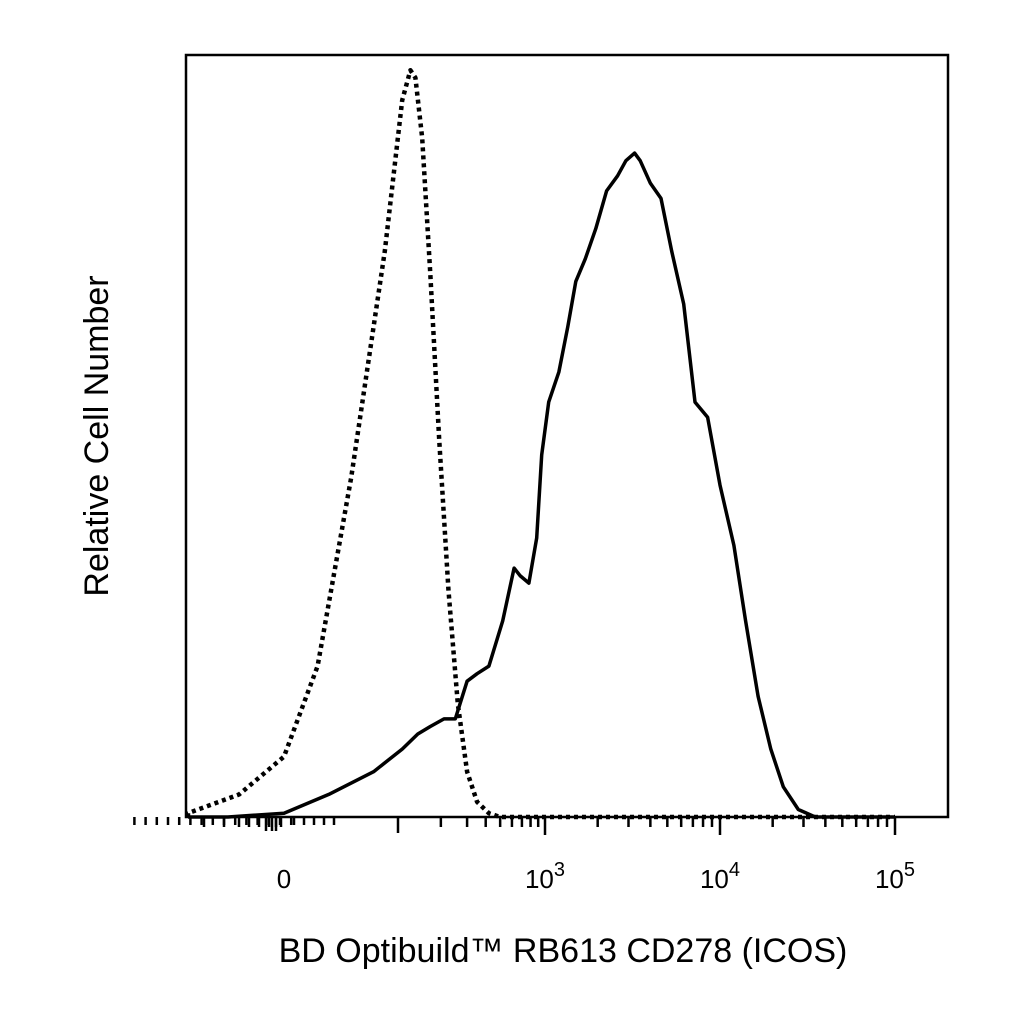 This screenshot has height=1024, width=1024. What do you see at coordinates (895, 876) in the screenshot?
I see `x-tick-label: 10⁵` at bounding box center [895, 876].